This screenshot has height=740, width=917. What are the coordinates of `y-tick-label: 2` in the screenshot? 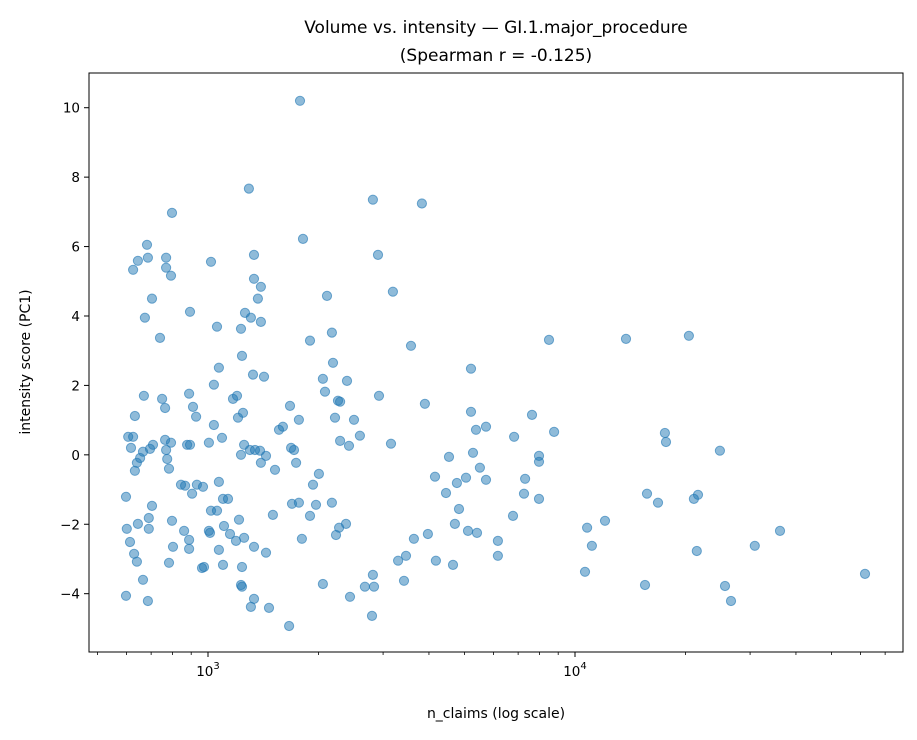 It's located at (75, 386).